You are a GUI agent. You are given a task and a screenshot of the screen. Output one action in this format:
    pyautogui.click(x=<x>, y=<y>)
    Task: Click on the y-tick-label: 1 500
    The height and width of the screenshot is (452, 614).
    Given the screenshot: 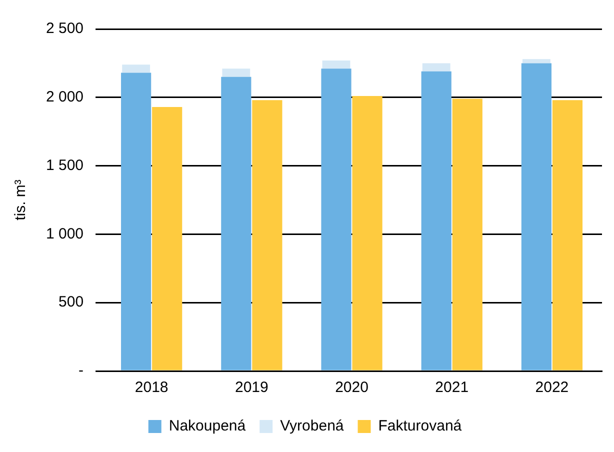 What is the action you would take?
    pyautogui.click(x=65, y=165)
    